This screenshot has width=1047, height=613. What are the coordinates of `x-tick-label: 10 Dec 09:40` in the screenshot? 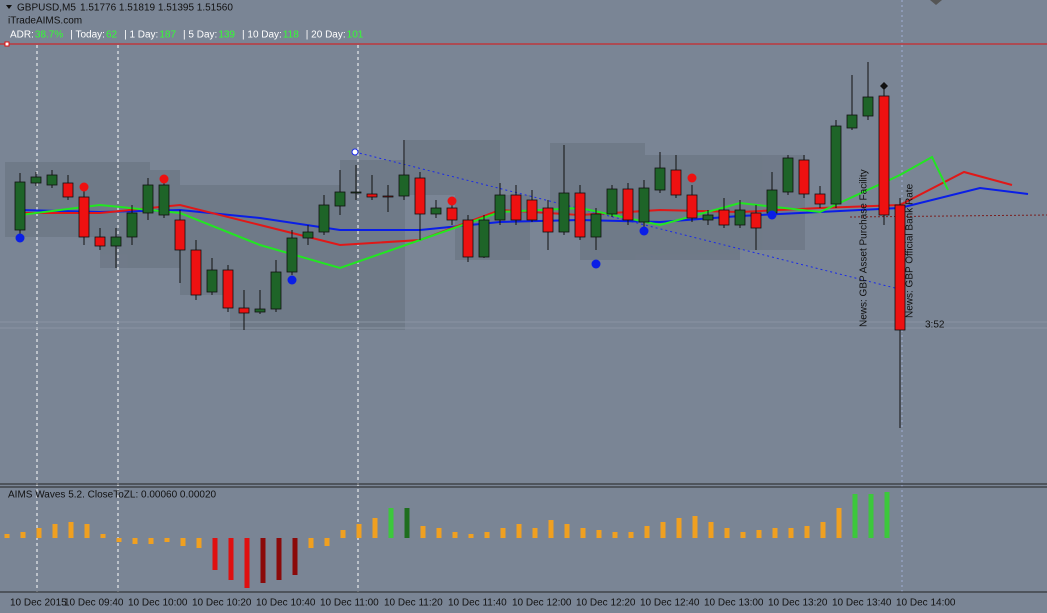 It's located at (94, 603).